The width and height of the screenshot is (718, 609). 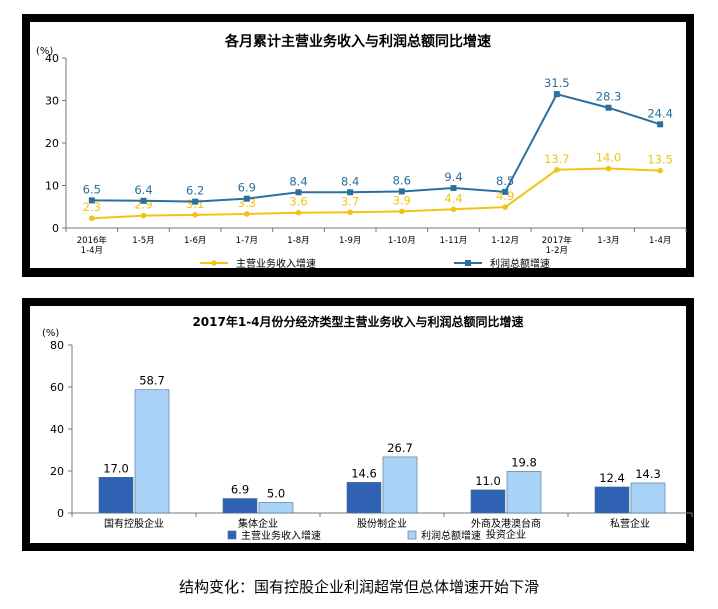 What do you see at coordinates (506, 523) in the screenshot?
I see `x-tick-label: 外商及港澳台商` at bounding box center [506, 523].